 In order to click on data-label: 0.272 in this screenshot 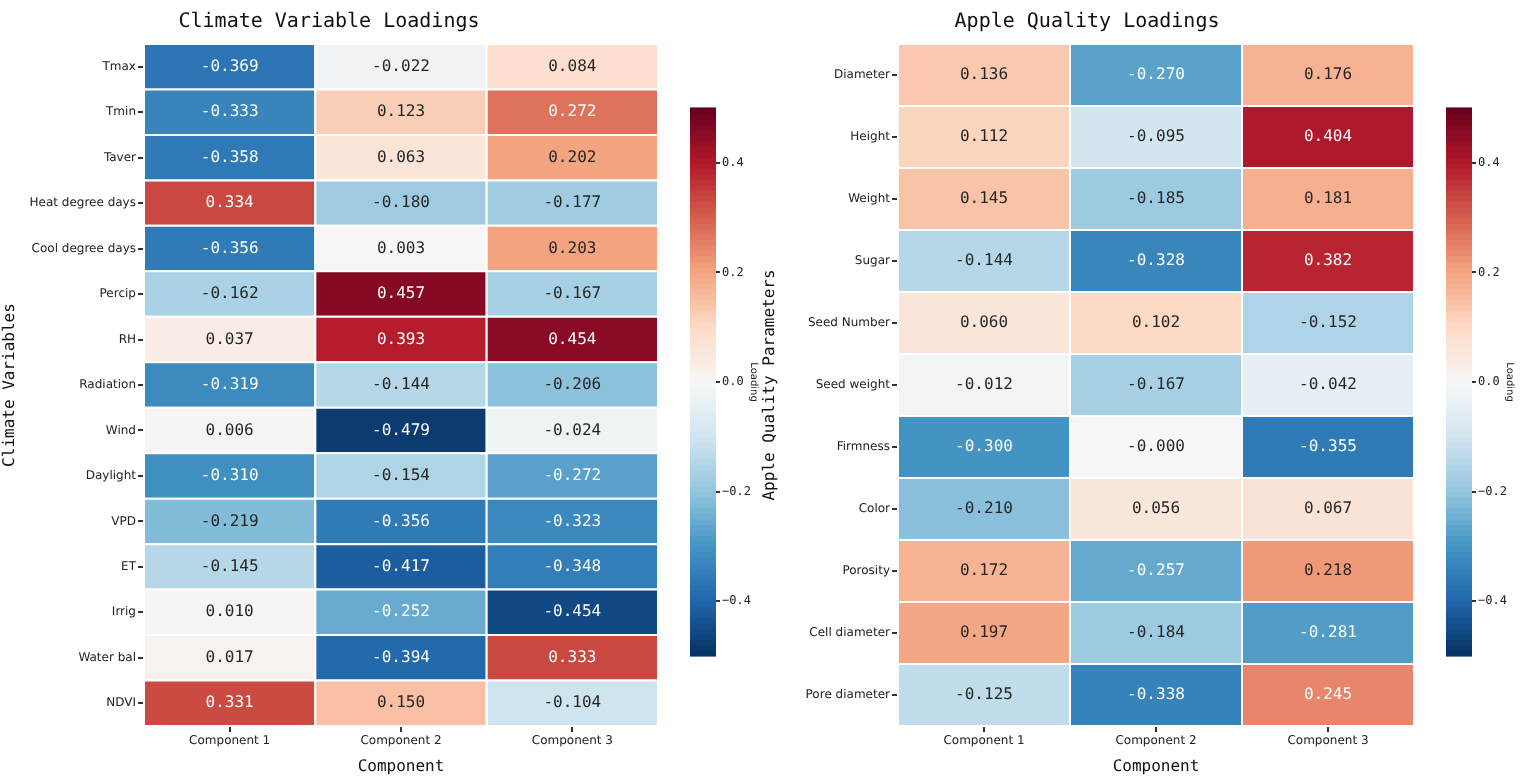, I will do `click(572, 111)`.